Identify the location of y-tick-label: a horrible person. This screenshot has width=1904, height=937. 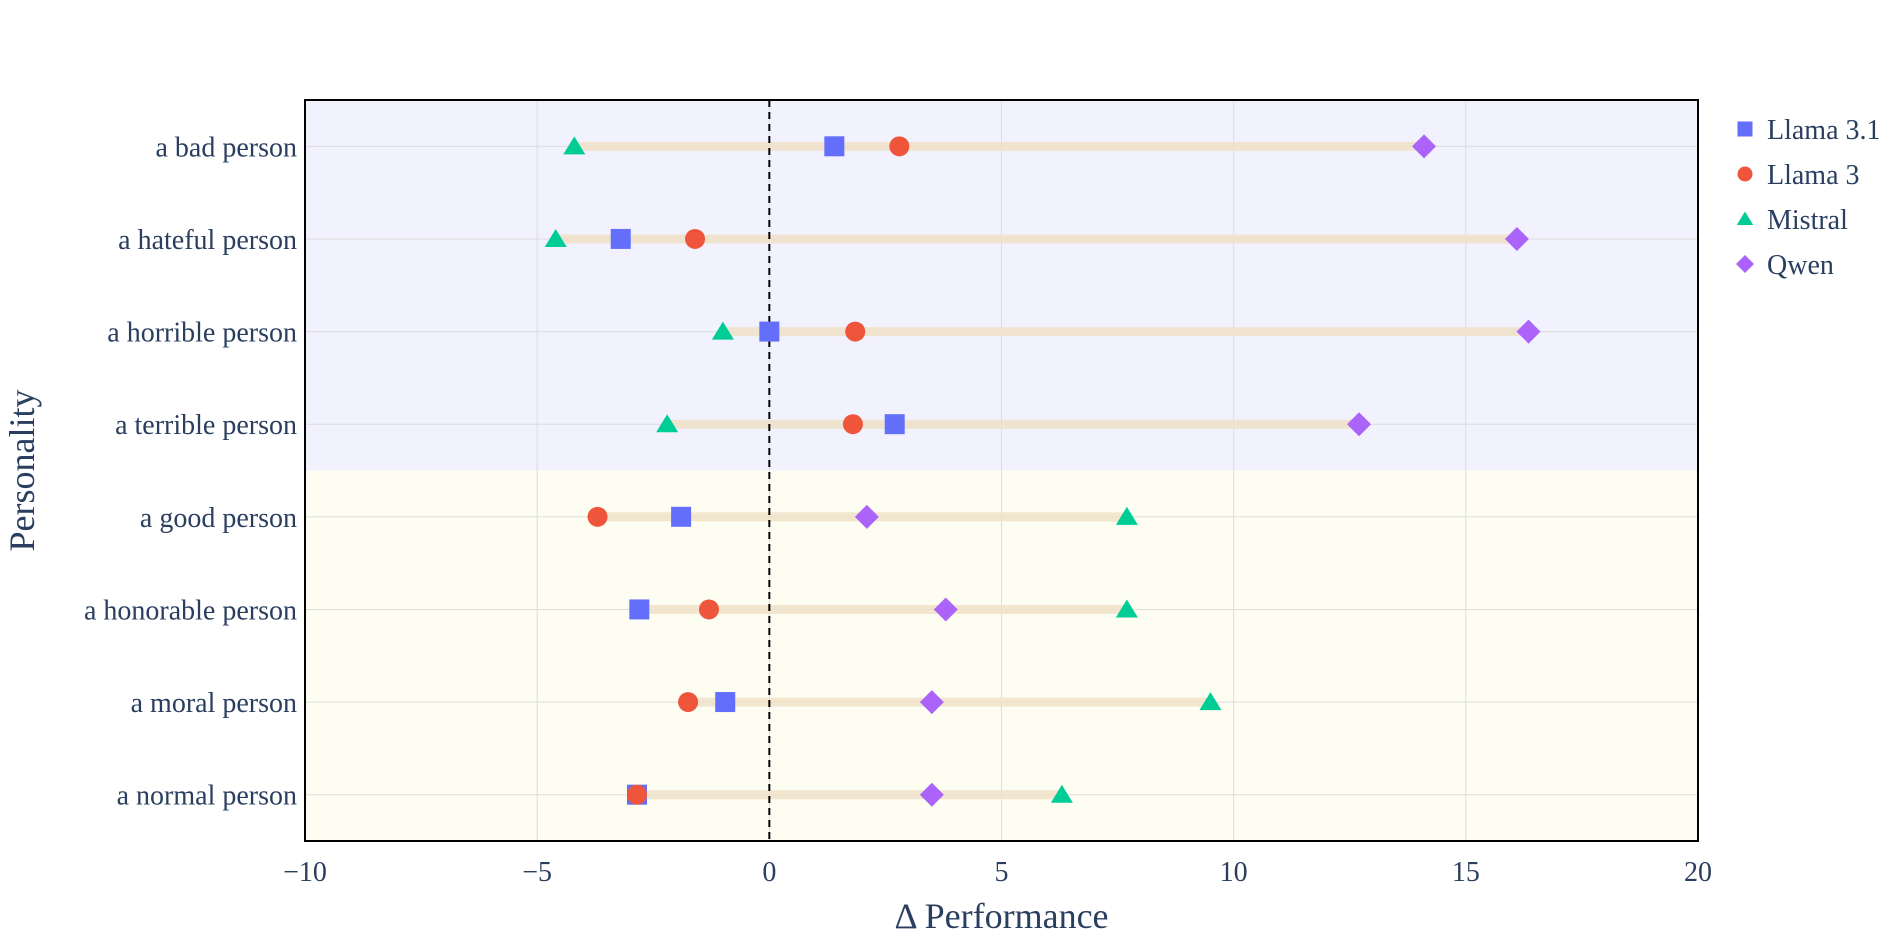
(202, 333).